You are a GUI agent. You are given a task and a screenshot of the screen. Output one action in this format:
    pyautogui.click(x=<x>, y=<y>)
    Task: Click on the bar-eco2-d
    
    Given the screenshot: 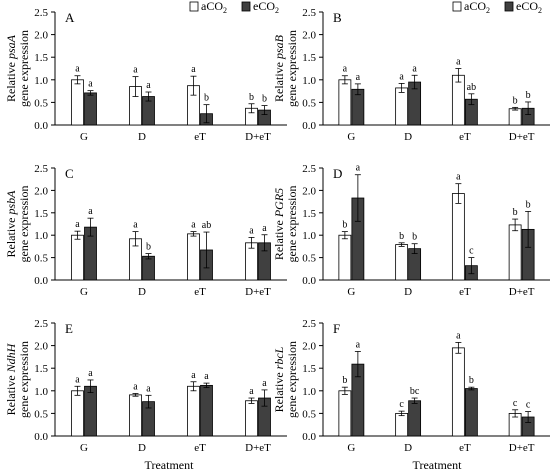 What is the action you would take?
    pyautogui.click(x=148, y=268)
    